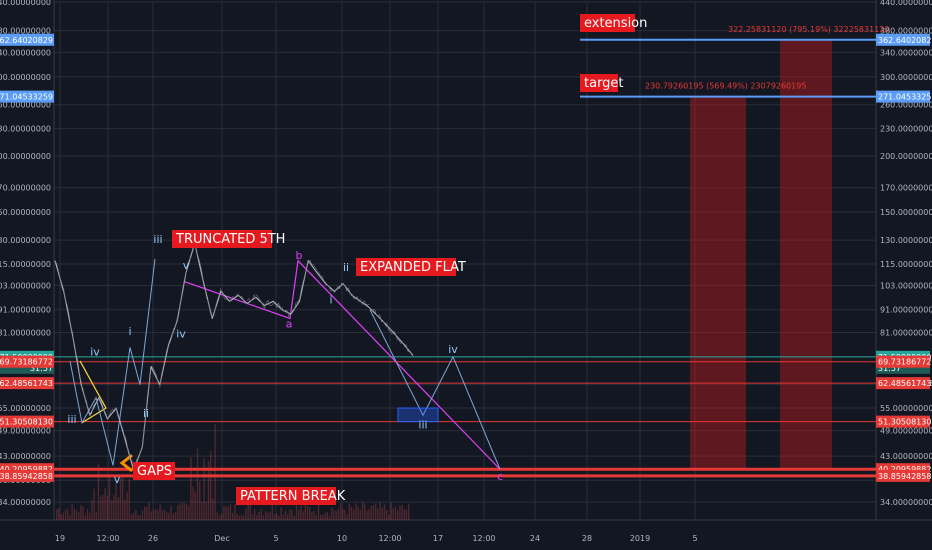  What do you see at coordinates (906, 240) in the screenshot?
I see `y-tick-right: 130.00000000` at bounding box center [906, 240].